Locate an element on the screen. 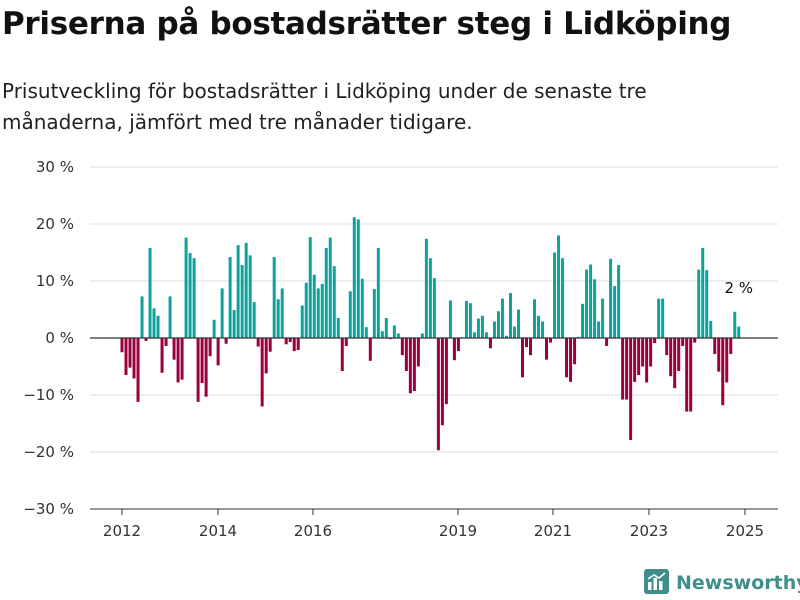  y-axis-labels: 30 % 20 % 10 % 0 % −10 % −20 % −30 % is located at coordinates (48, 338).